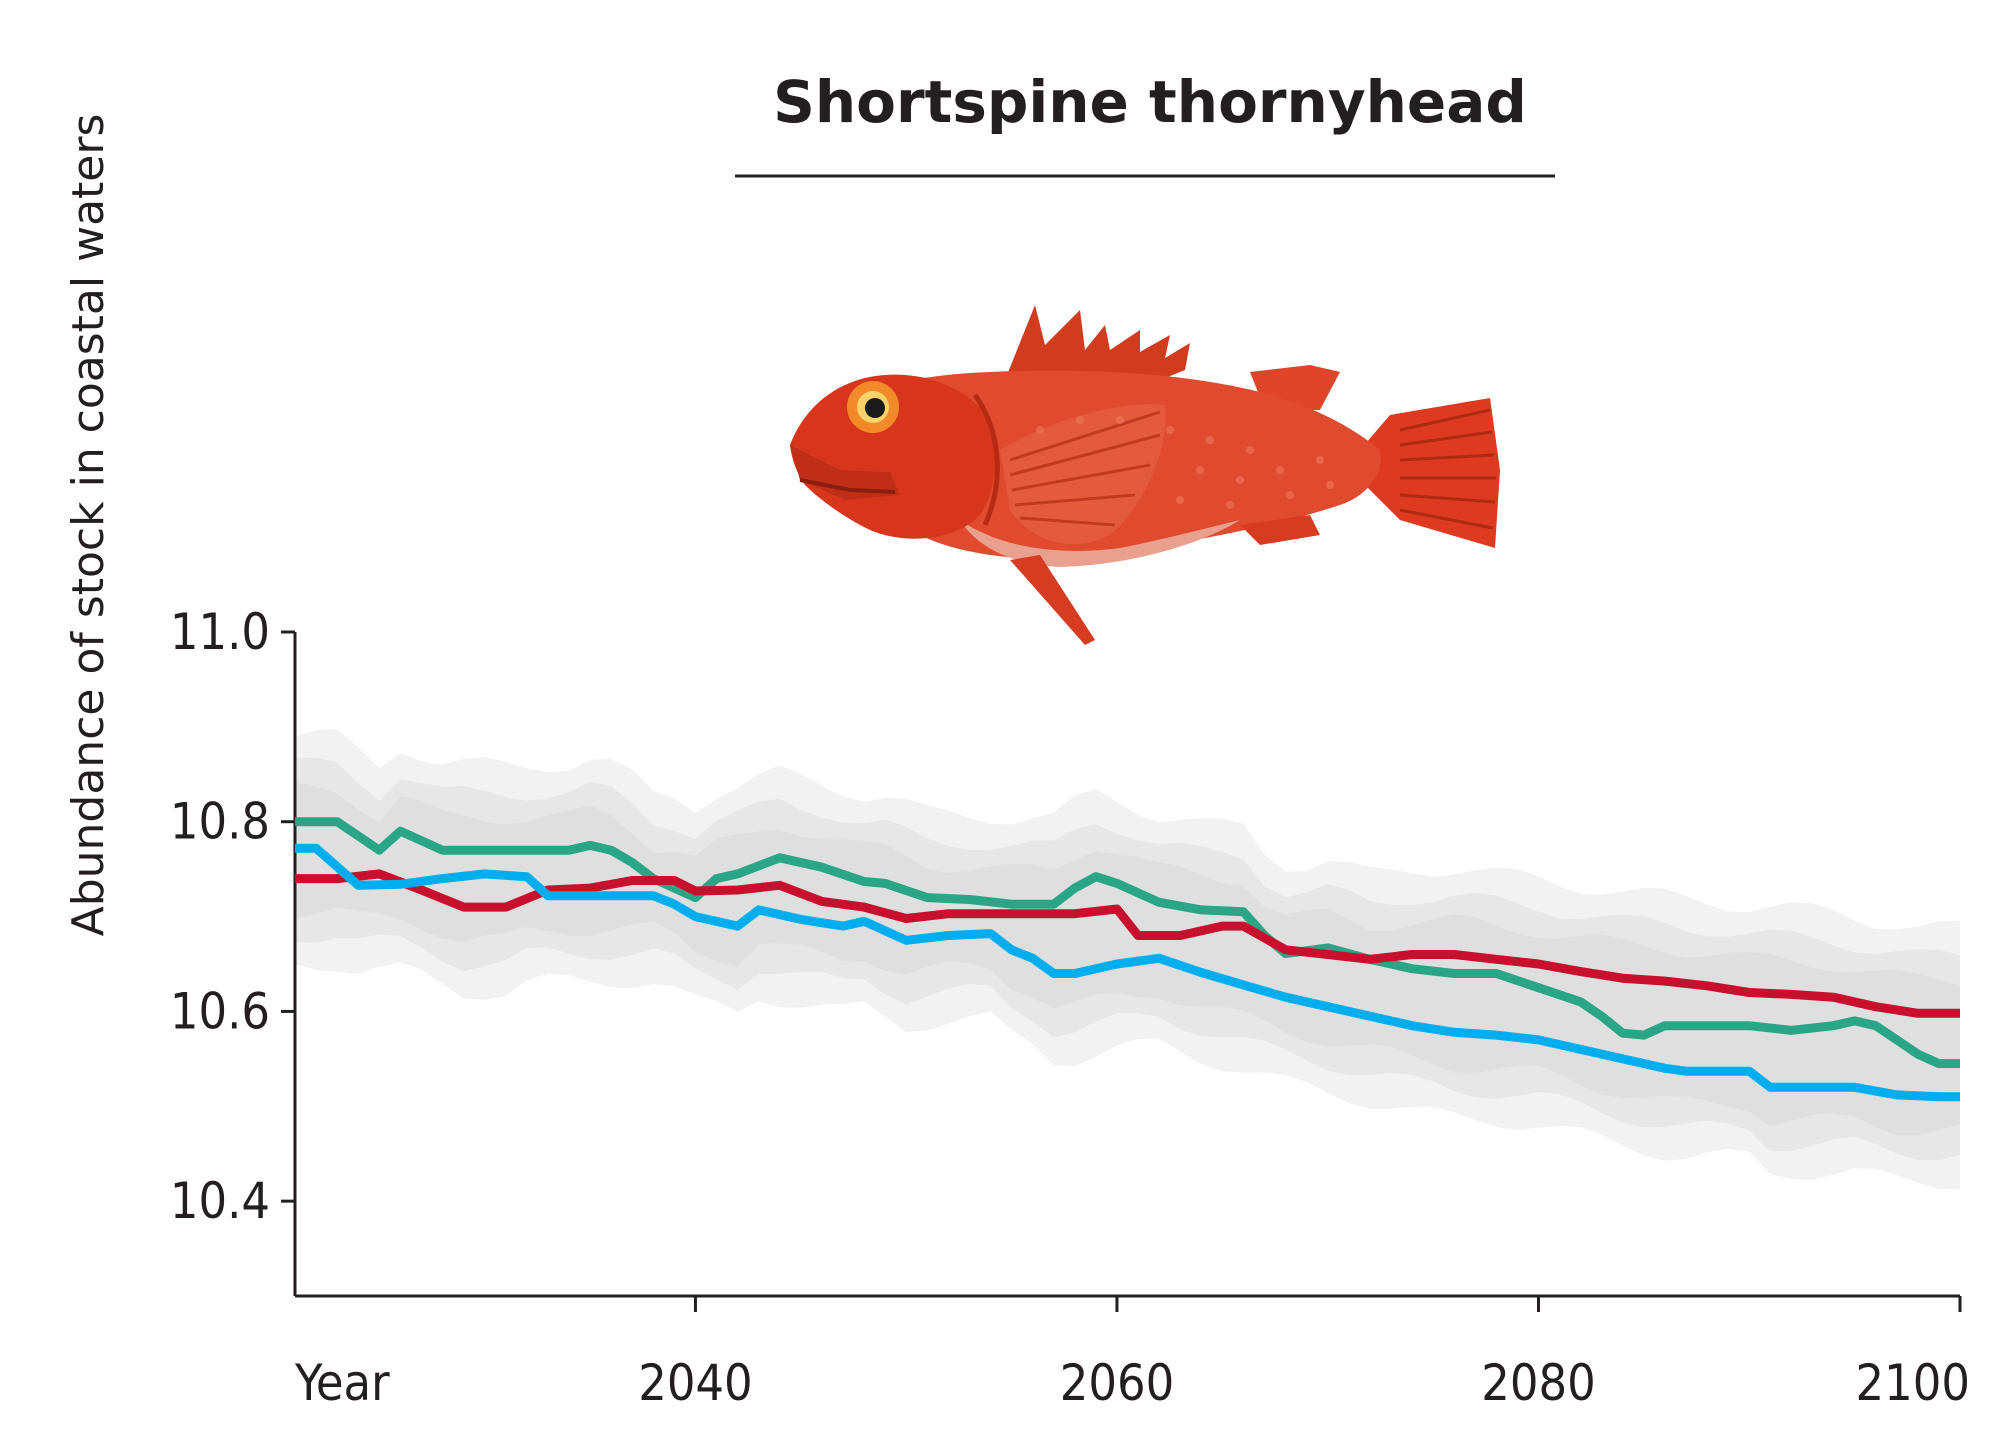  I want to click on y-tick-label: 11.0, so click(220, 632).